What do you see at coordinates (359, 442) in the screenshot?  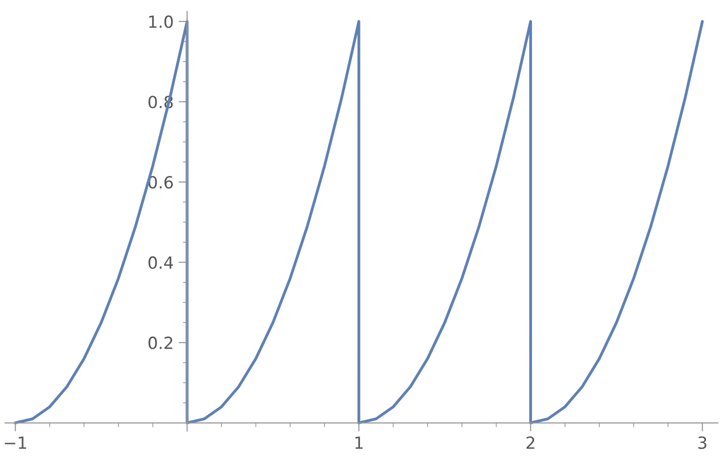 I see `x-tick-label: 1` at bounding box center [359, 442].